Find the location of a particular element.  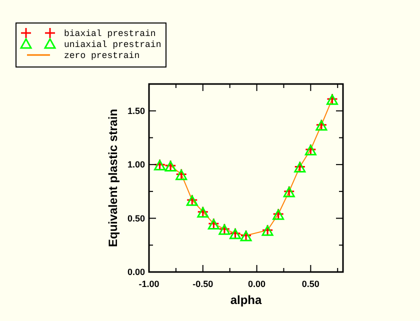

x-tick-label: 0.00 is located at coordinates (257, 284).